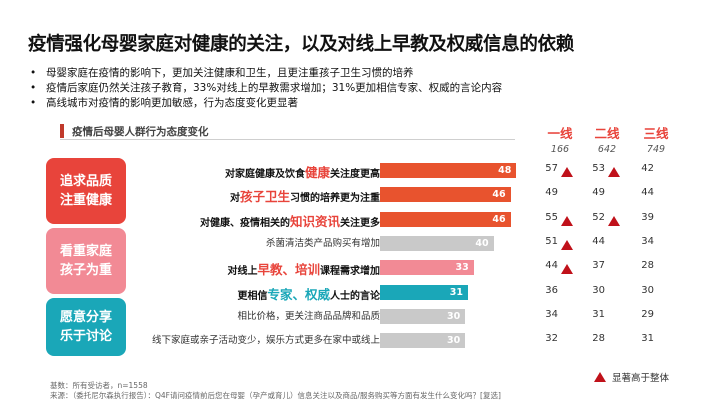  What do you see at coordinates (647, 217) in the screenshot?
I see `table-cell: 39` at bounding box center [647, 217].